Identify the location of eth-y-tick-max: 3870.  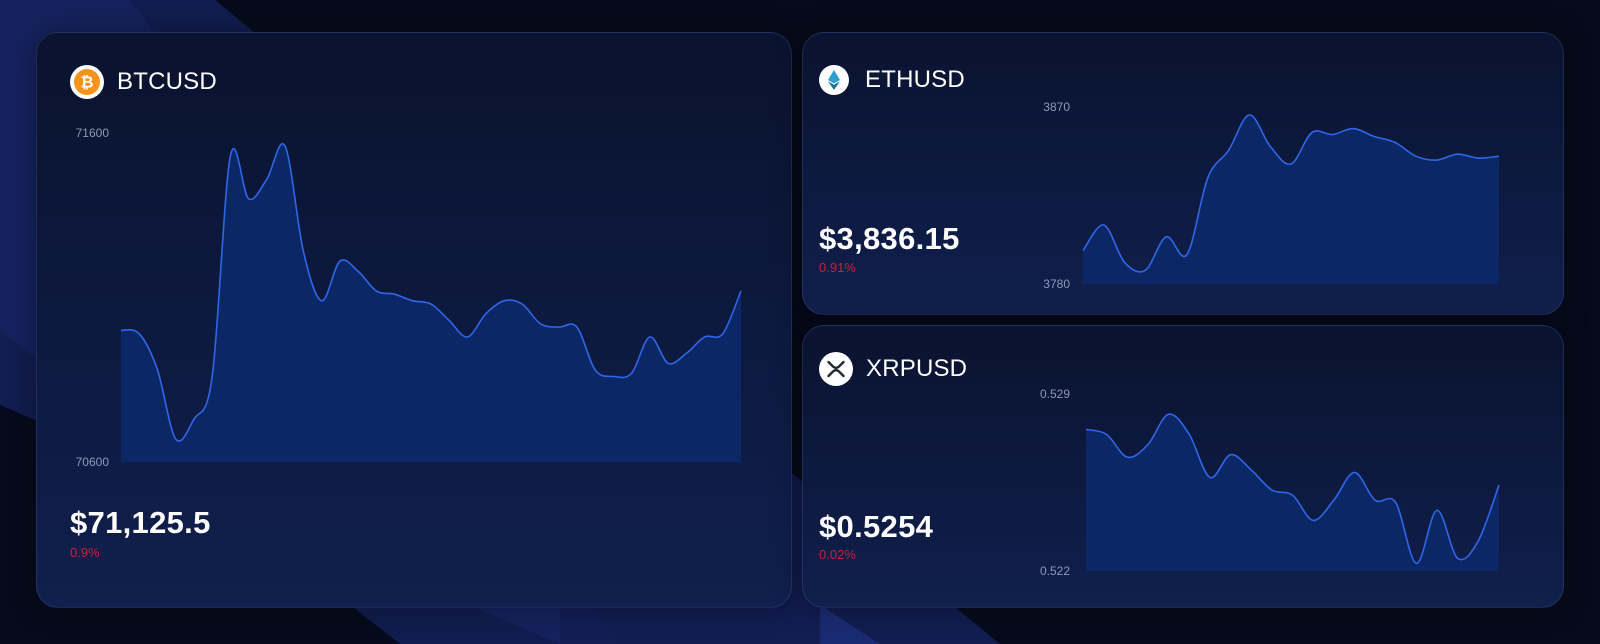
(1056, 107).